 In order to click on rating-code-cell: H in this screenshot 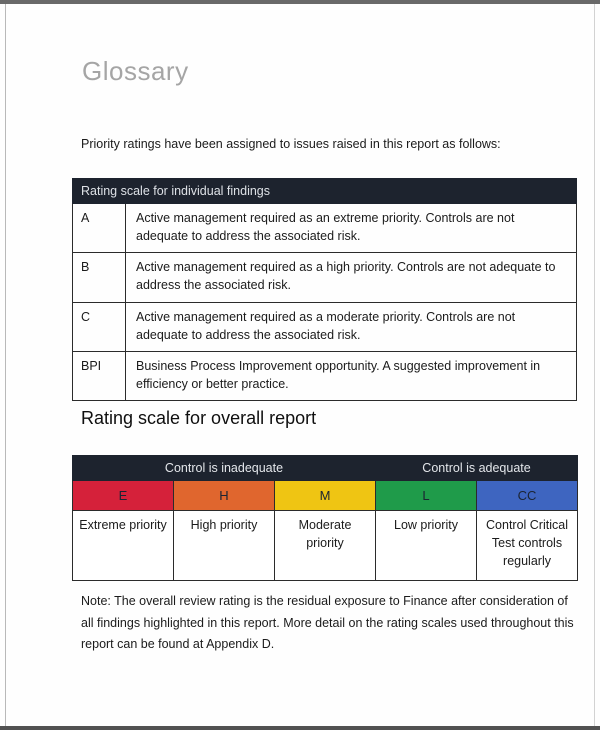, I will do `click(224, 495)`.